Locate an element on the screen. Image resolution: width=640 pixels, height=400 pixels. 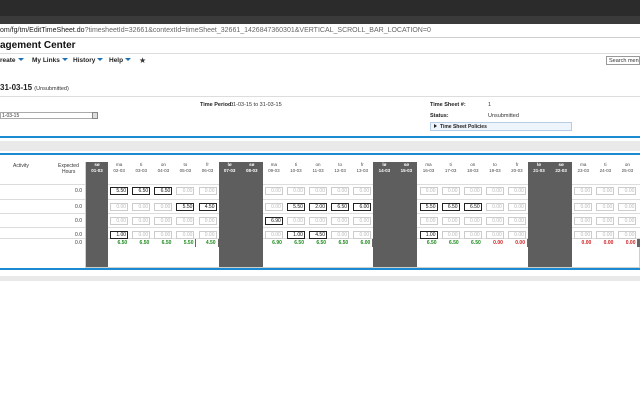
menu-history: History is located at coordinates (88, 60).